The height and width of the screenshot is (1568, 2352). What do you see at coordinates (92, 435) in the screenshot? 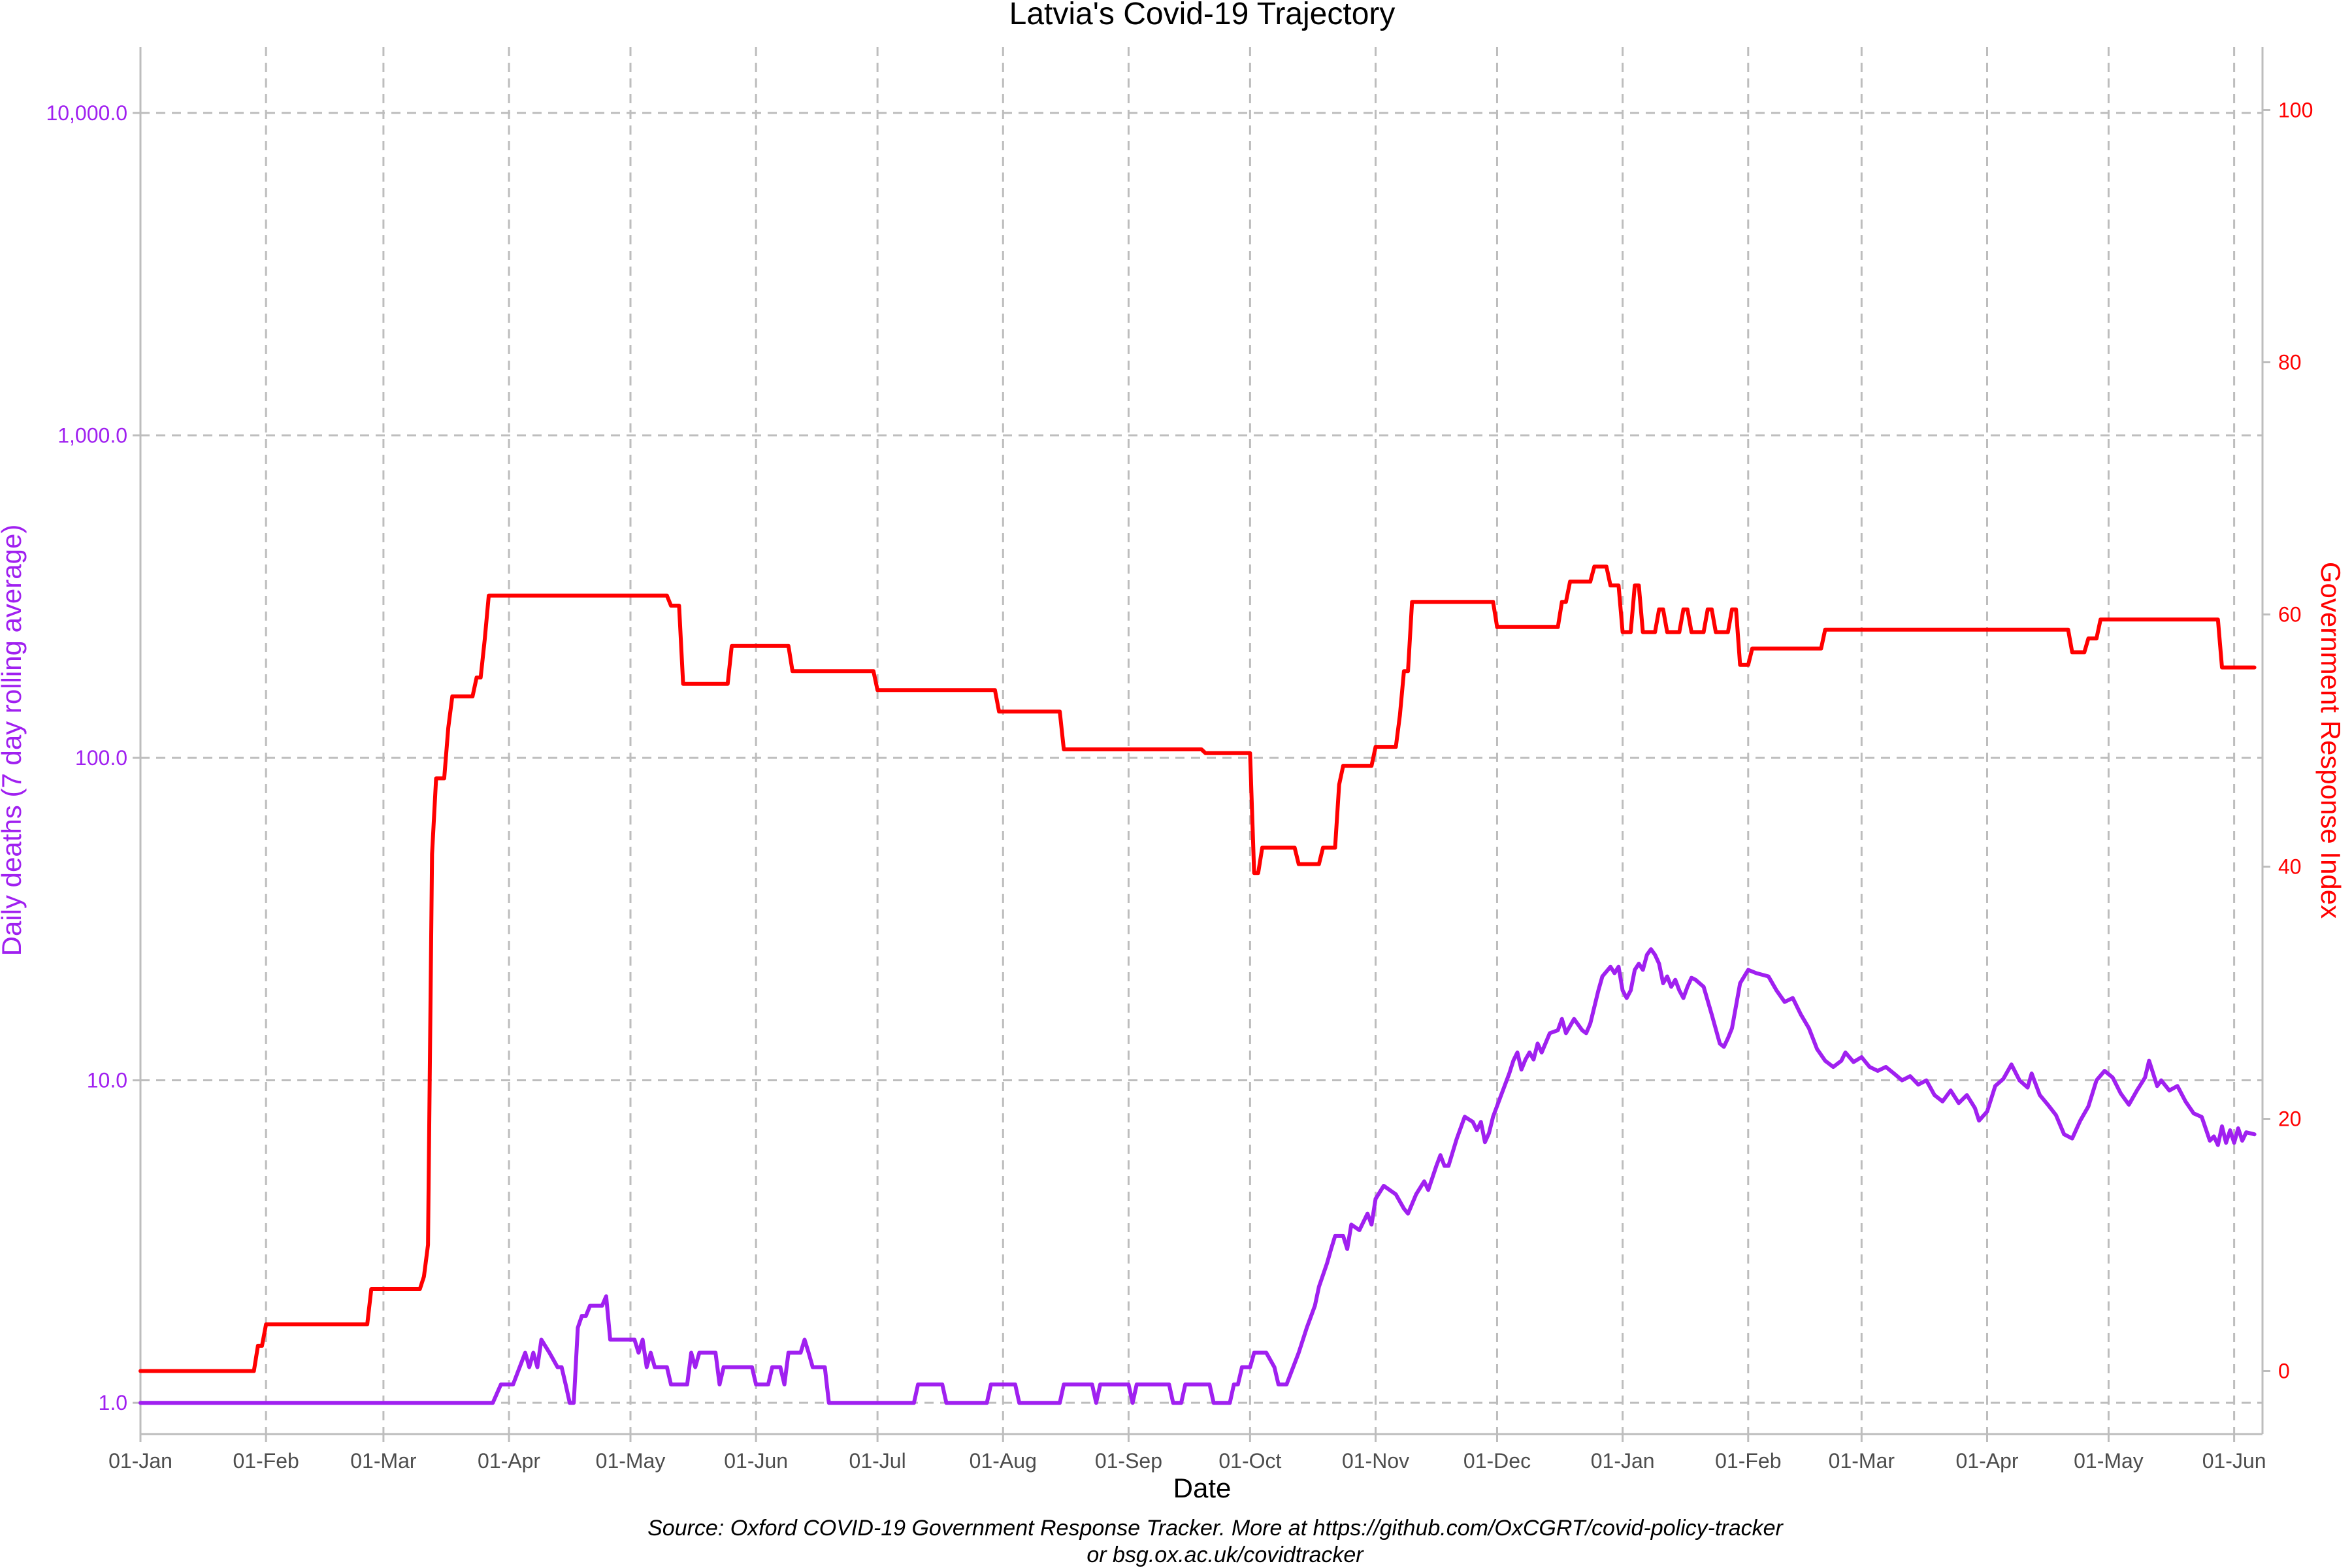
I see `left-tick-label: 1,000.0` at bounding box center [92, 435].